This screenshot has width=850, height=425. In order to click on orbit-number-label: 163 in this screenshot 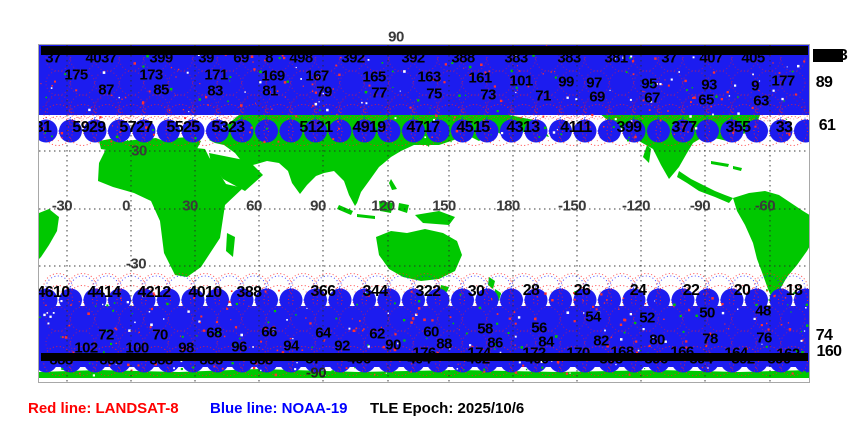, I will do `click(429, 77)`.